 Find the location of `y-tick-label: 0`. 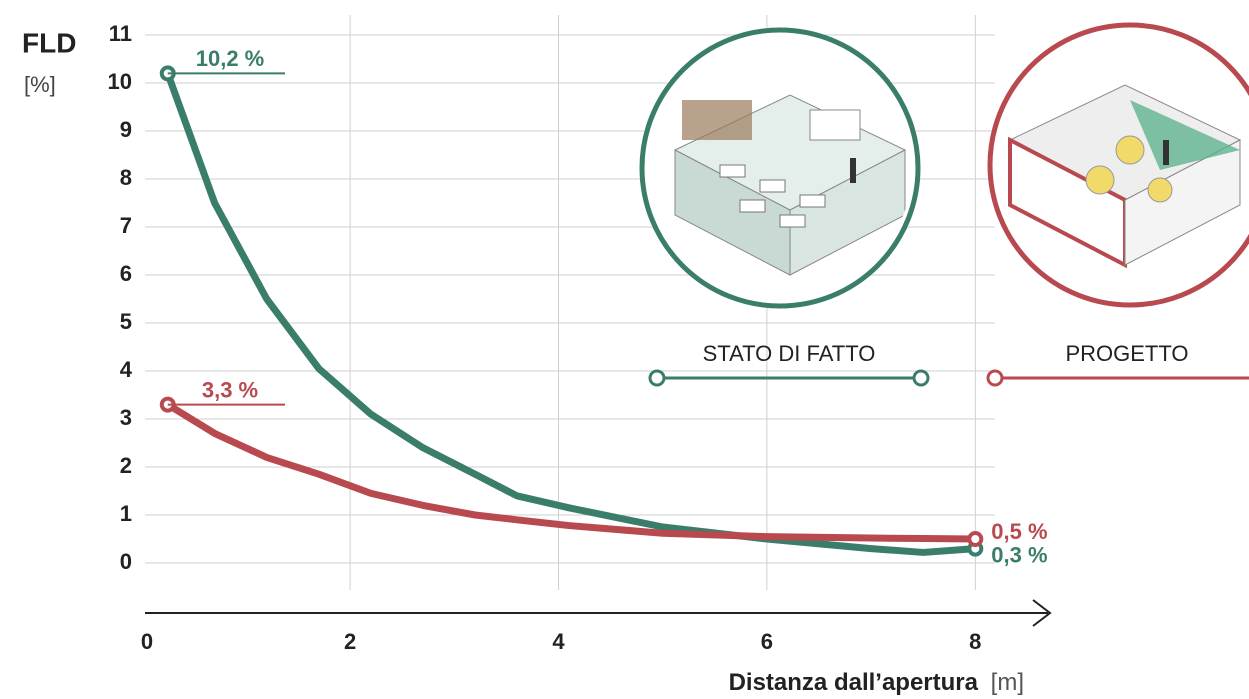

y-tick-label: 0 is located at coordinates (126, 561).